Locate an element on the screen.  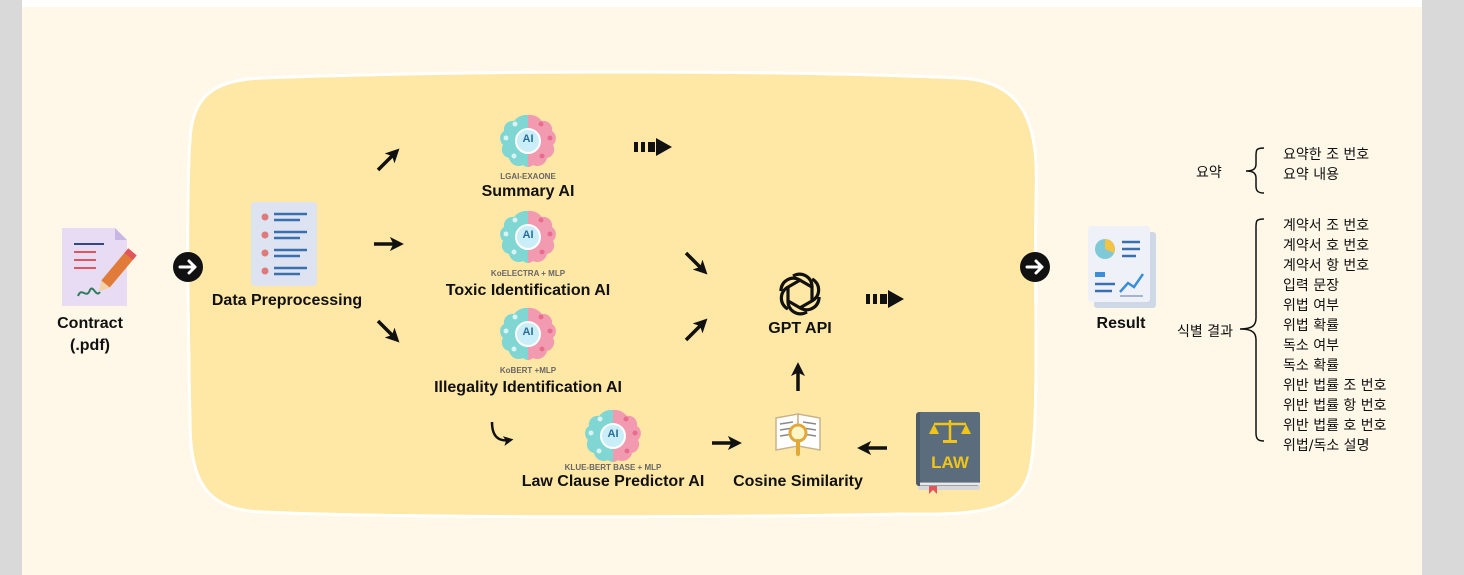
output-item: 위반 법률 호 번호 is located at coordinates (1335, 426).